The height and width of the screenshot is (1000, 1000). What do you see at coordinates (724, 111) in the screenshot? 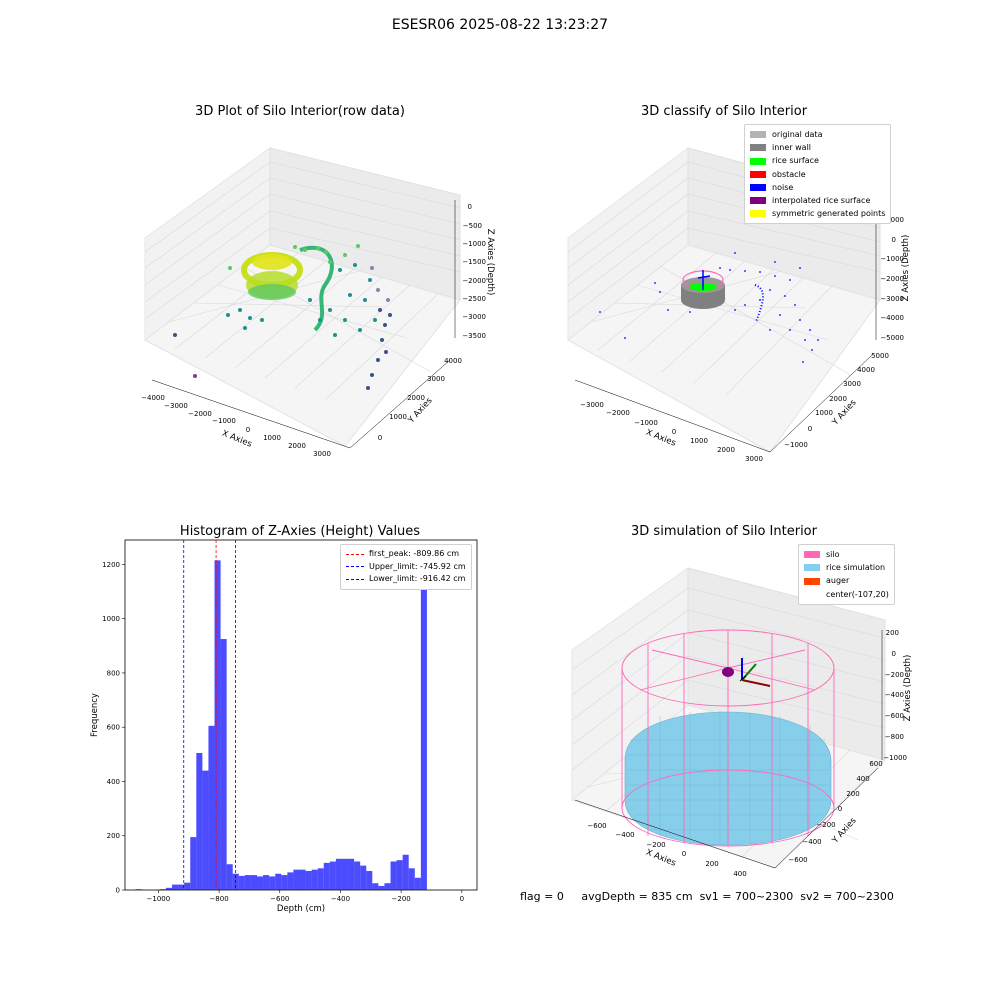
I see `classify-plot-title: 3D classify of Silo Interior` at bounding box center [724, 111].